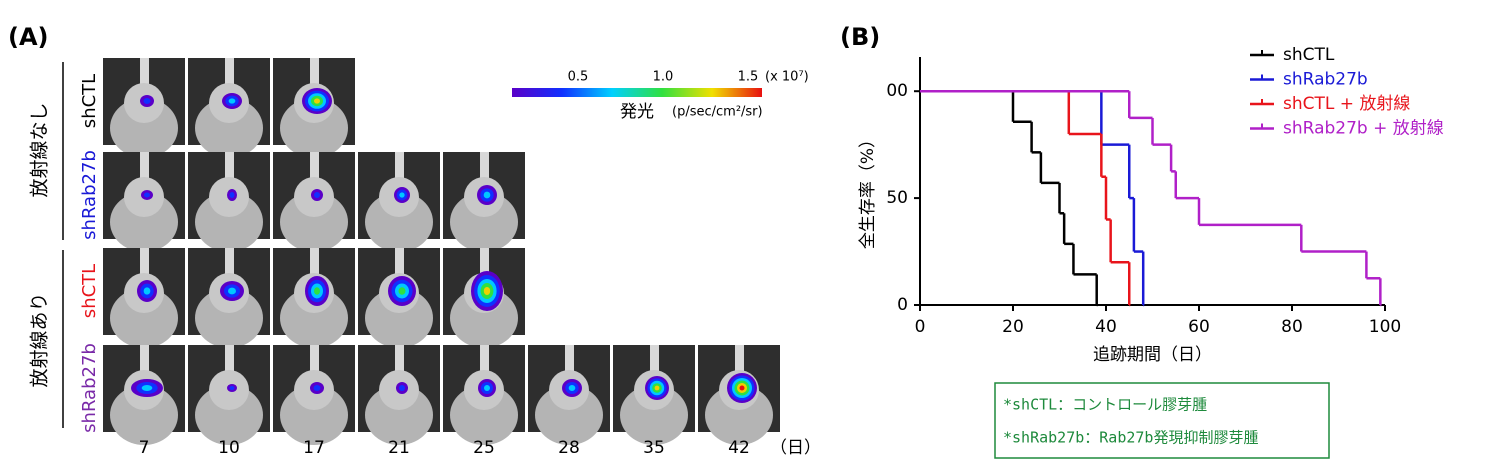 The height and width of the screenshot is (471, 1500). Describe the element at coordinates (897, 91) in the screenshot. I see `y-tick-label: 00` at that location.